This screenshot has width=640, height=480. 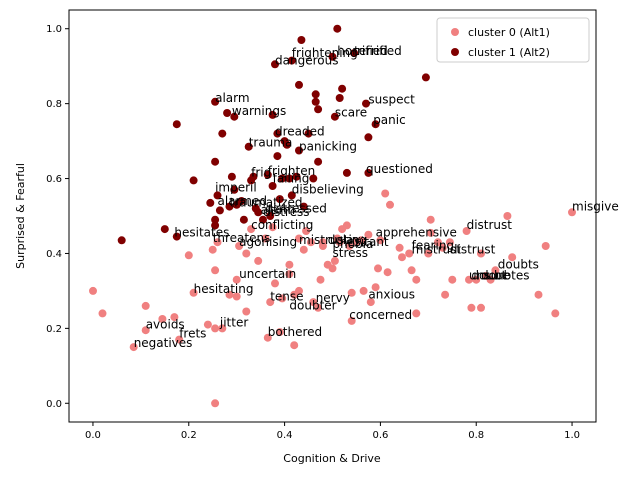 I want to click on y-tick-label: 0.4, so click(x=54, y=254).